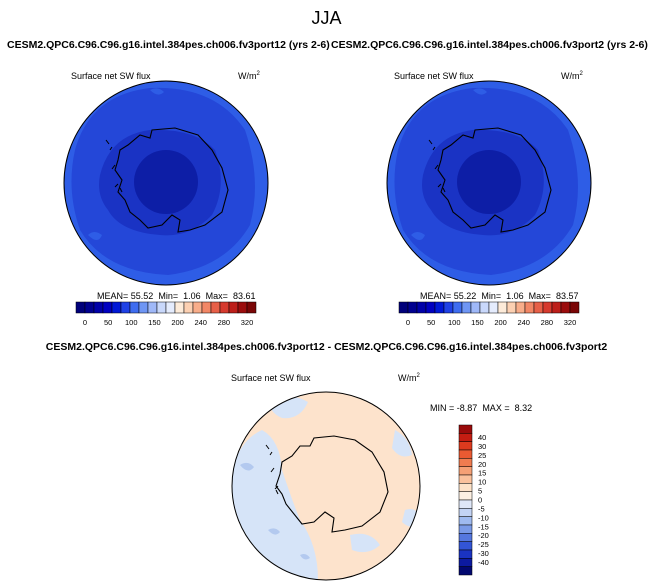  Describe the element at coordinates (85, 322) in the screenshot. I see `panel1-colorbar-tick-label: 0` at that location.